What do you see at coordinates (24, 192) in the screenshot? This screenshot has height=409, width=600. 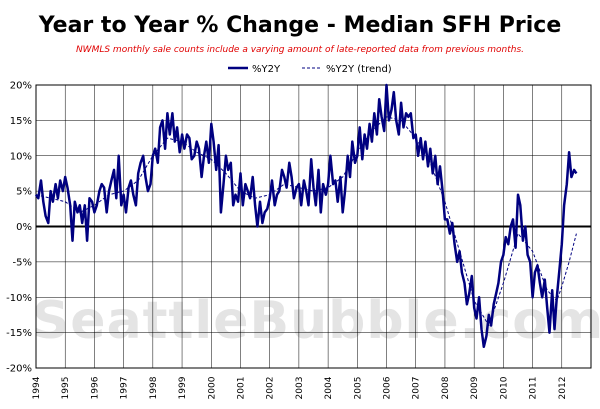 I see `y-tick-label: 5%` at bounding box center [24, 192].